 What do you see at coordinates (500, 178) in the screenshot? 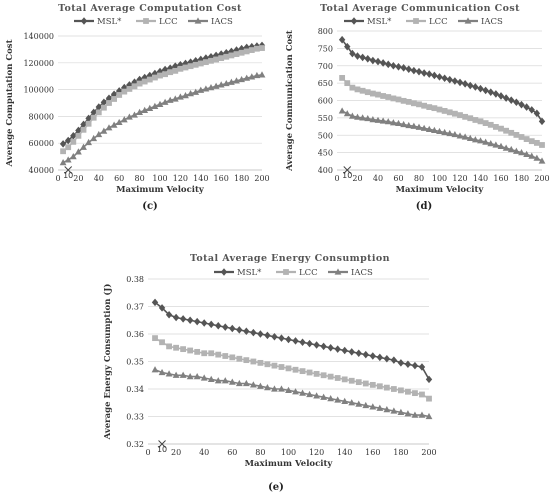
I see `x-tick-label: 160` at bounding box center [500, 178].